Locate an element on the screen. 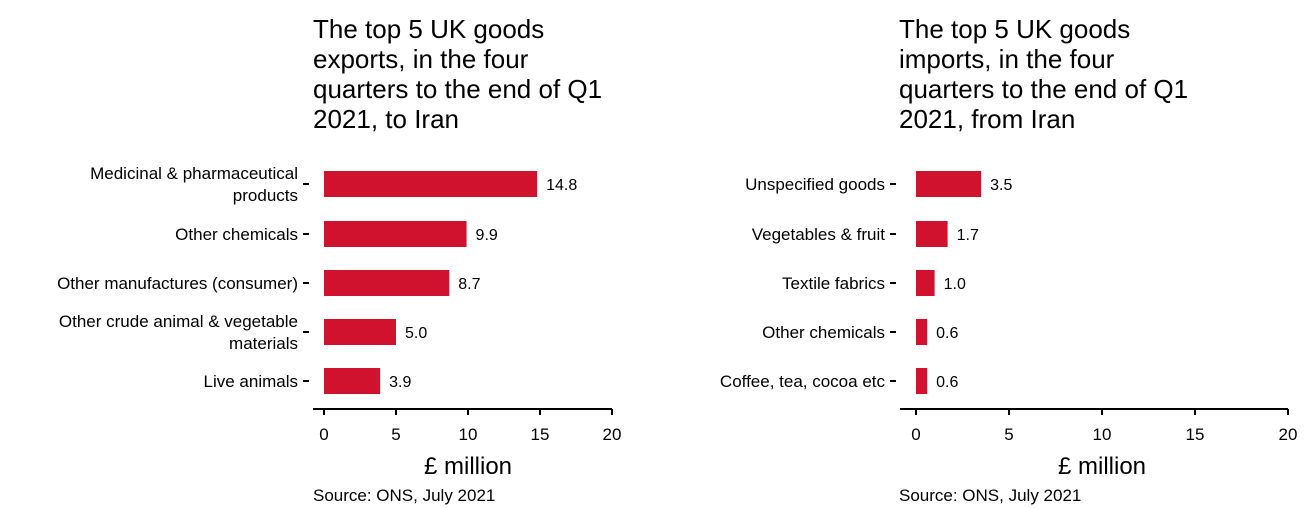 The height and width of the screenshot is (508, 1304). exports-category-label: materials is located at coordinates (263, 343).